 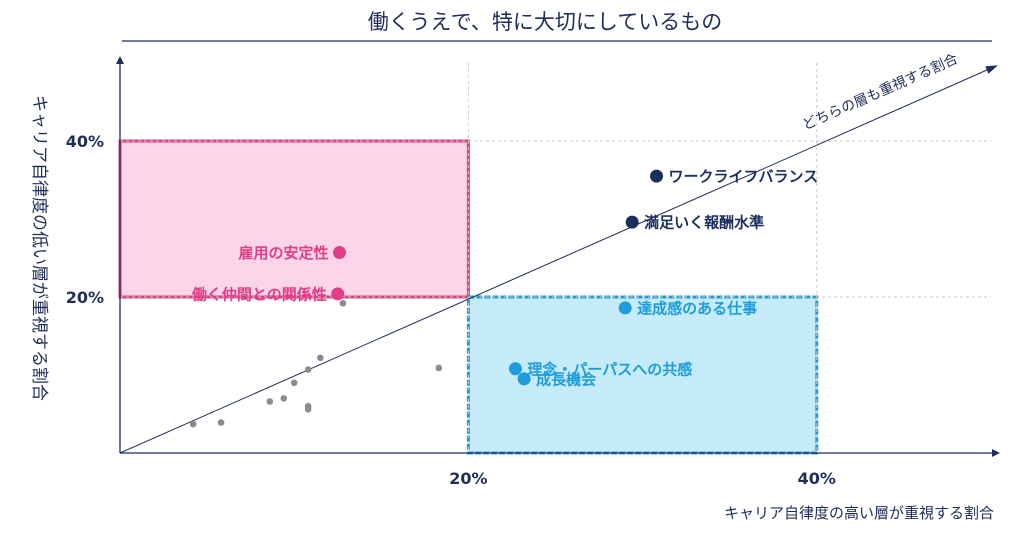 What do you see at coordinates (468, 478) in the screenshot?
I see `x-tick-label: 20%` at bounding box center [468, 478].